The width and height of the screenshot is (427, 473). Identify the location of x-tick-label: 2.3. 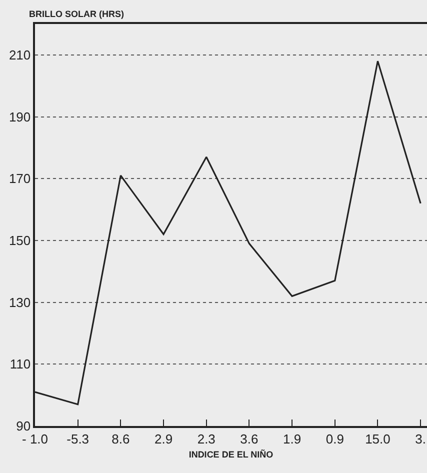
(206, 438).